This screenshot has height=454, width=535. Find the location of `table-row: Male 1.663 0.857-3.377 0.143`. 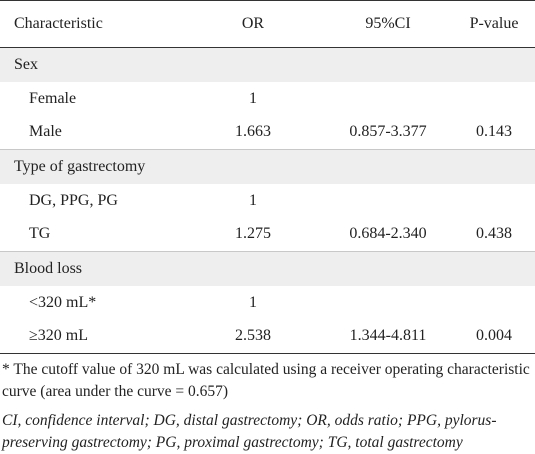

table-row: Male 1.663 0.857-3.377 0.143 is located at coordinates (267, 133).